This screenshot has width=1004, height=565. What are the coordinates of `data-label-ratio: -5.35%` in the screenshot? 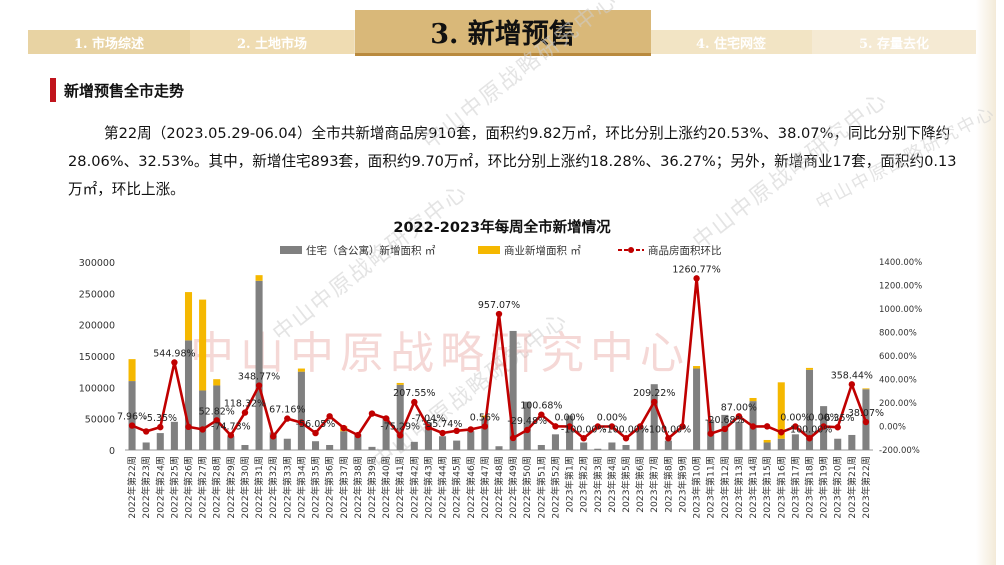 It's located at (160, 418).